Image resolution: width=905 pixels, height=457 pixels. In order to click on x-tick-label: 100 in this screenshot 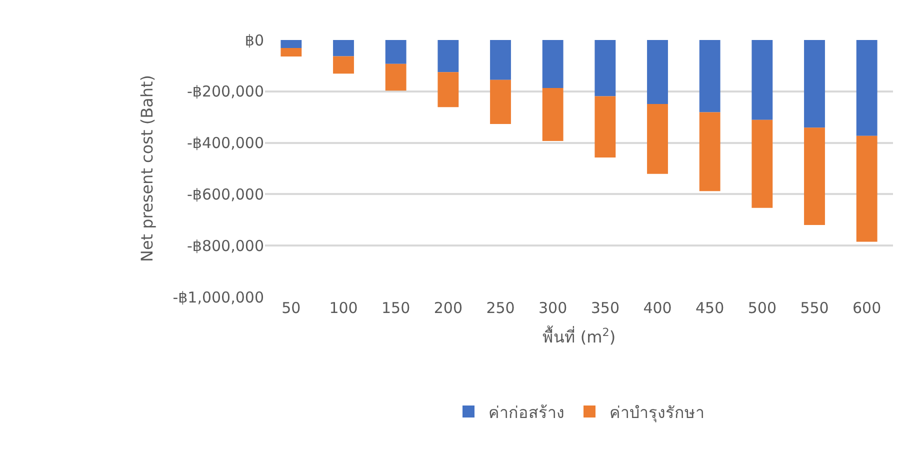, I will do `click(343, 308)`.